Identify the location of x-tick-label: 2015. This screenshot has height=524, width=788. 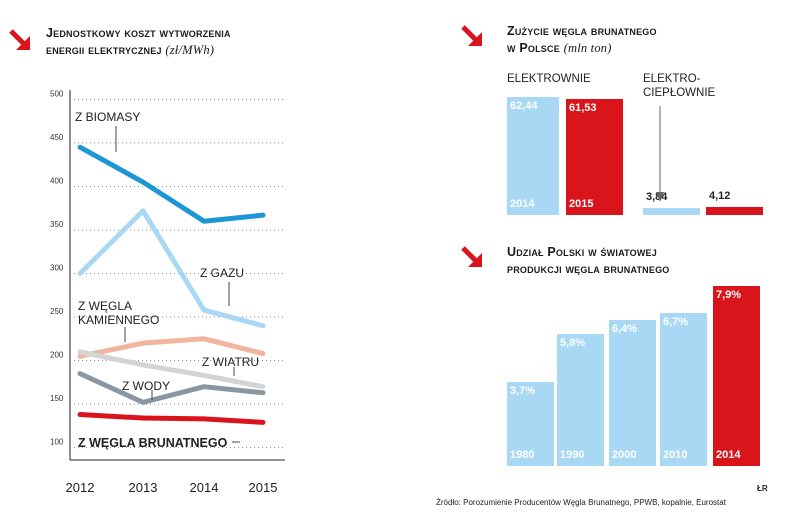
(263, 487).